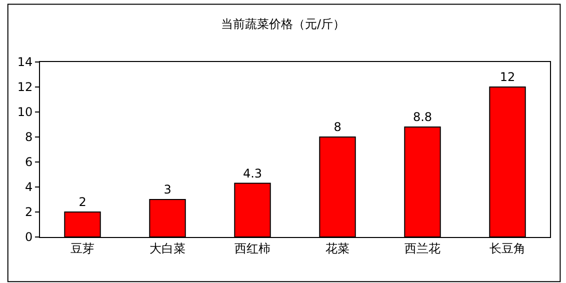 The image size is (566, 283). I want to click on chart-title: 当前蔬菜价格（元/斤）, so click(283, 24).